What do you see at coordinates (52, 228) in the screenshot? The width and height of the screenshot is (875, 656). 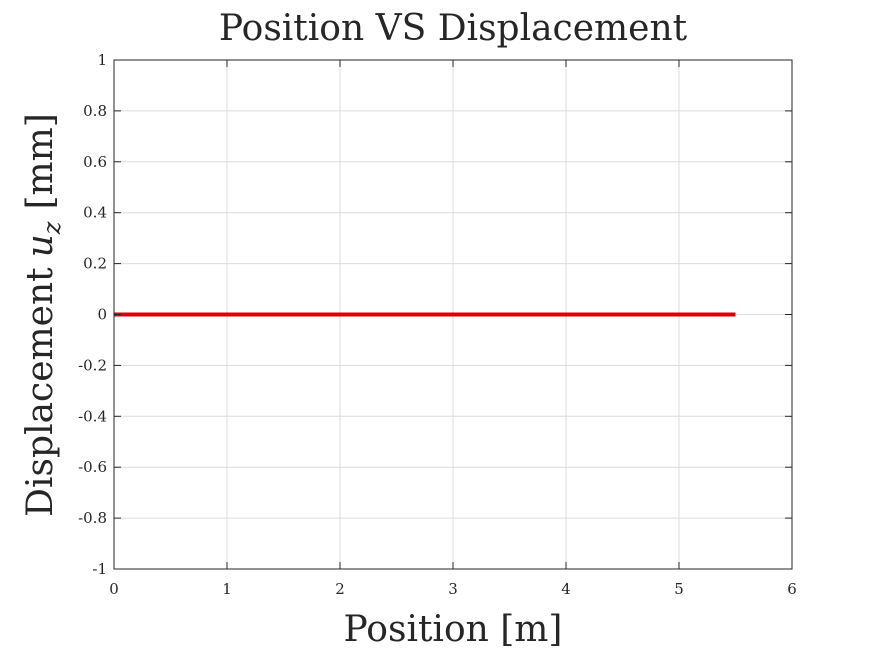 I see `y-axis-label-sub: z` at bounding box center [52, 228].